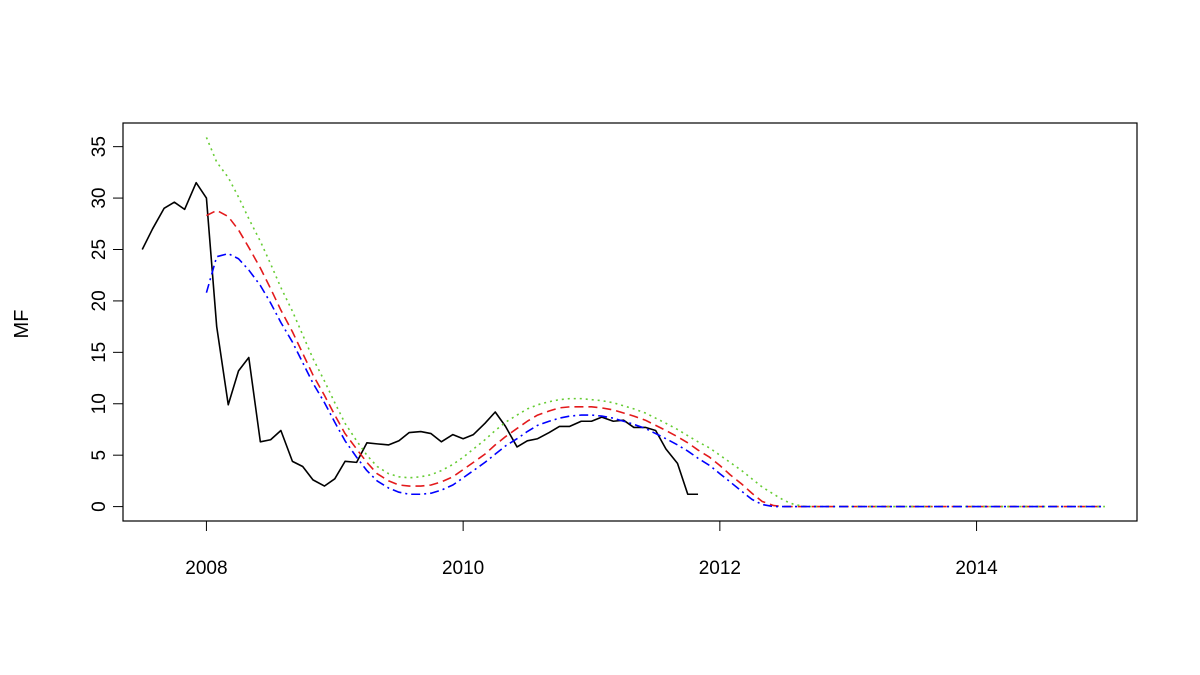 Image resolution: width=1200 pixels, height=675 pixels. What do you see at coordinates (106, 324) in the screenshot?
I see `y-axis: 0 5 10 15 20 25 30 35` at bounding box center [106, 324].